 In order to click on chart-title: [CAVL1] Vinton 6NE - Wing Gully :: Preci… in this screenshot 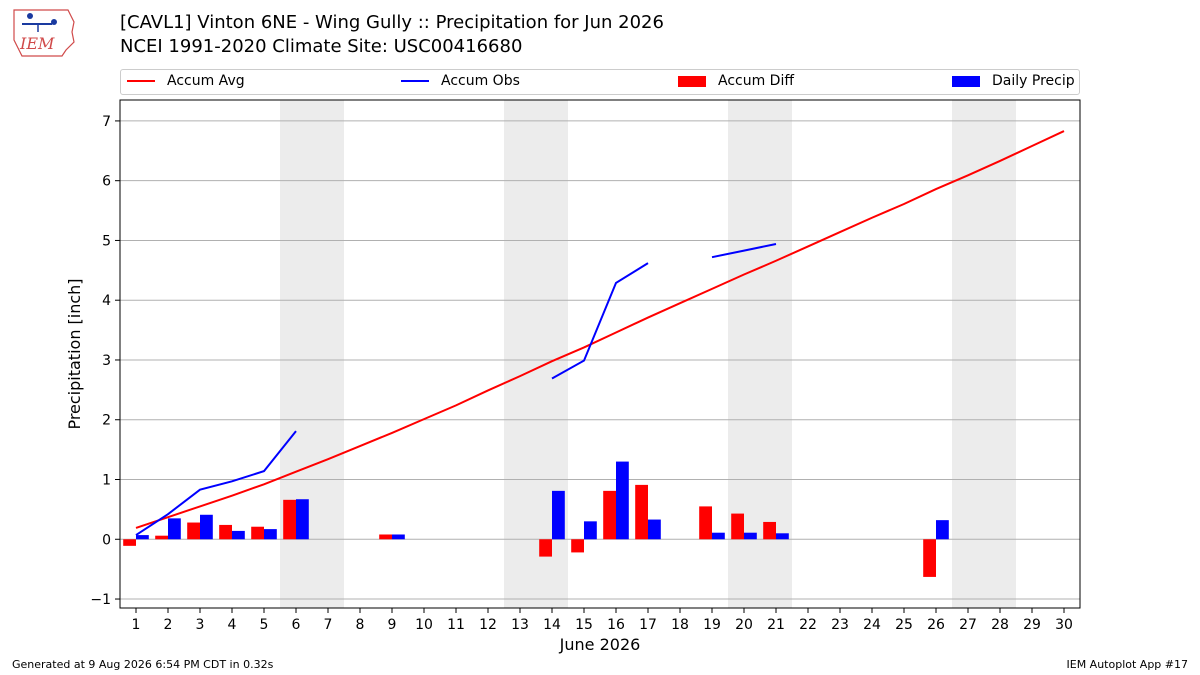, I will do `click(392, 22)`.